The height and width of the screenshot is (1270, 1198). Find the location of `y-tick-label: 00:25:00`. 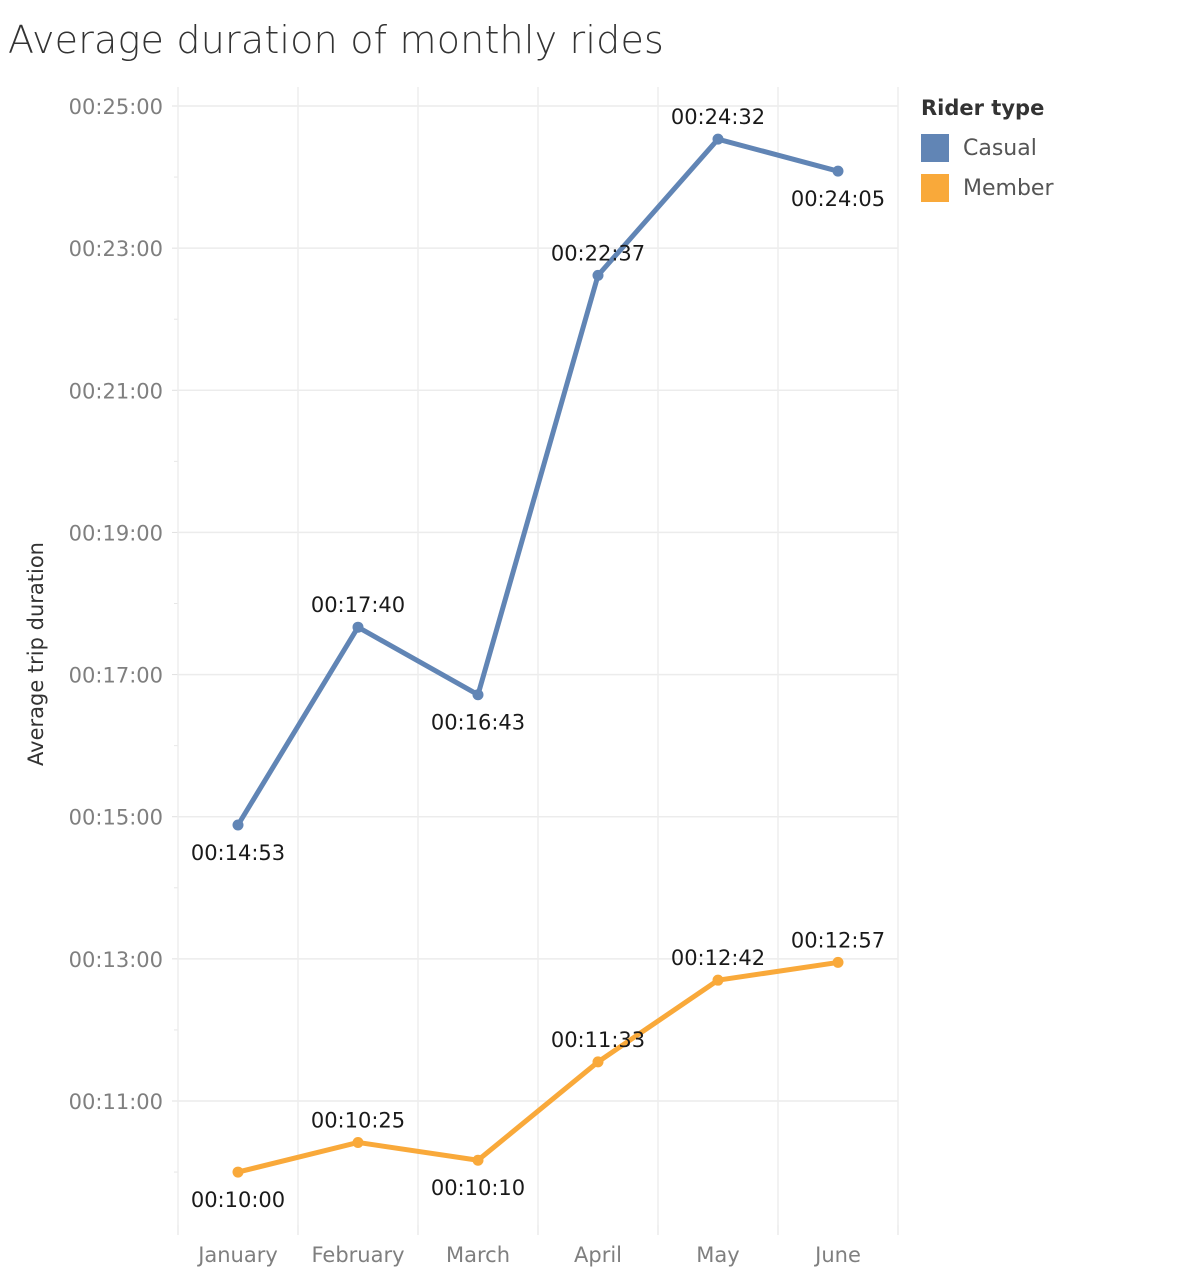

y-tick-label: 00:25:00 is located at coordinates (116, 107).